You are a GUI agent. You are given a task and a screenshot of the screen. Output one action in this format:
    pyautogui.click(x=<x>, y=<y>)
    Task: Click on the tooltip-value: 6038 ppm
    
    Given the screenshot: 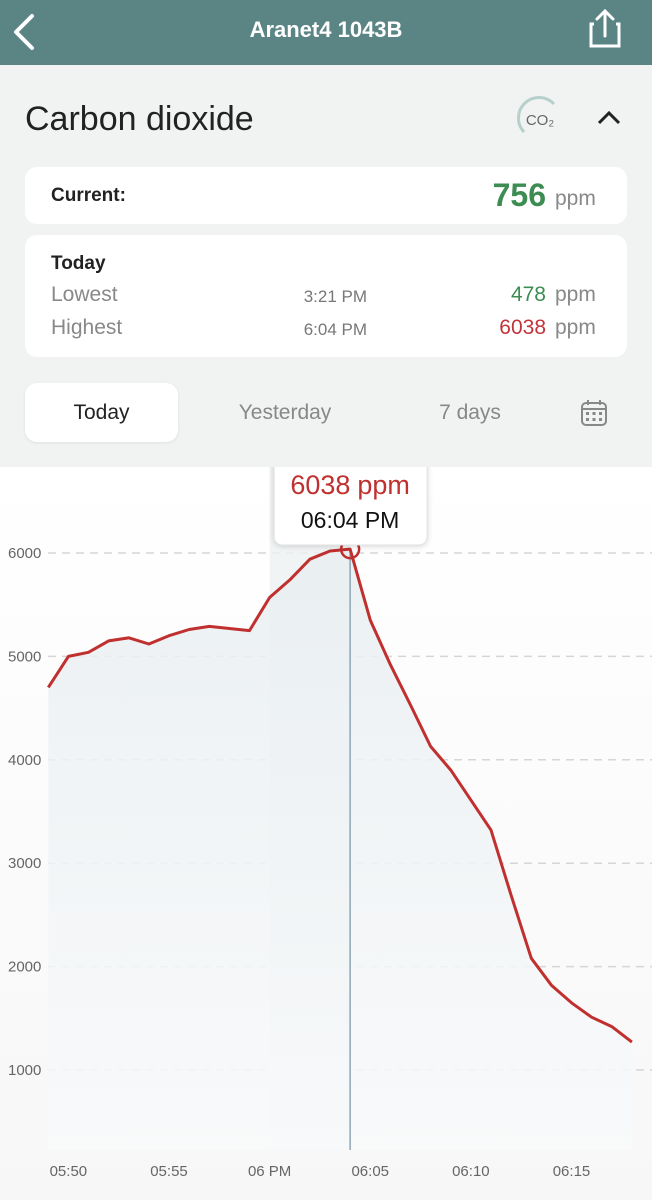 What is the action you would take?
    pyautogui.click(x=350, y=485)
    